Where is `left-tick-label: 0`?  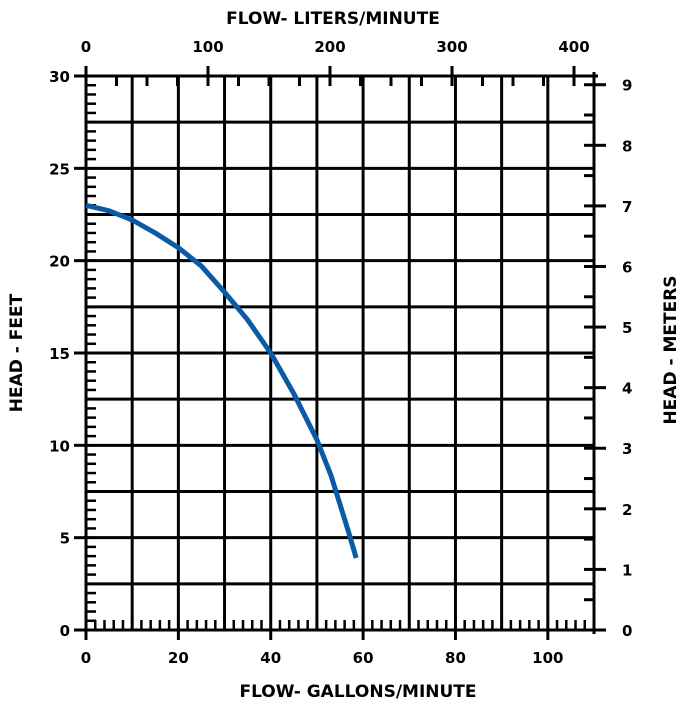 left-tick-label: 0 is located at coordinates (65, 631).